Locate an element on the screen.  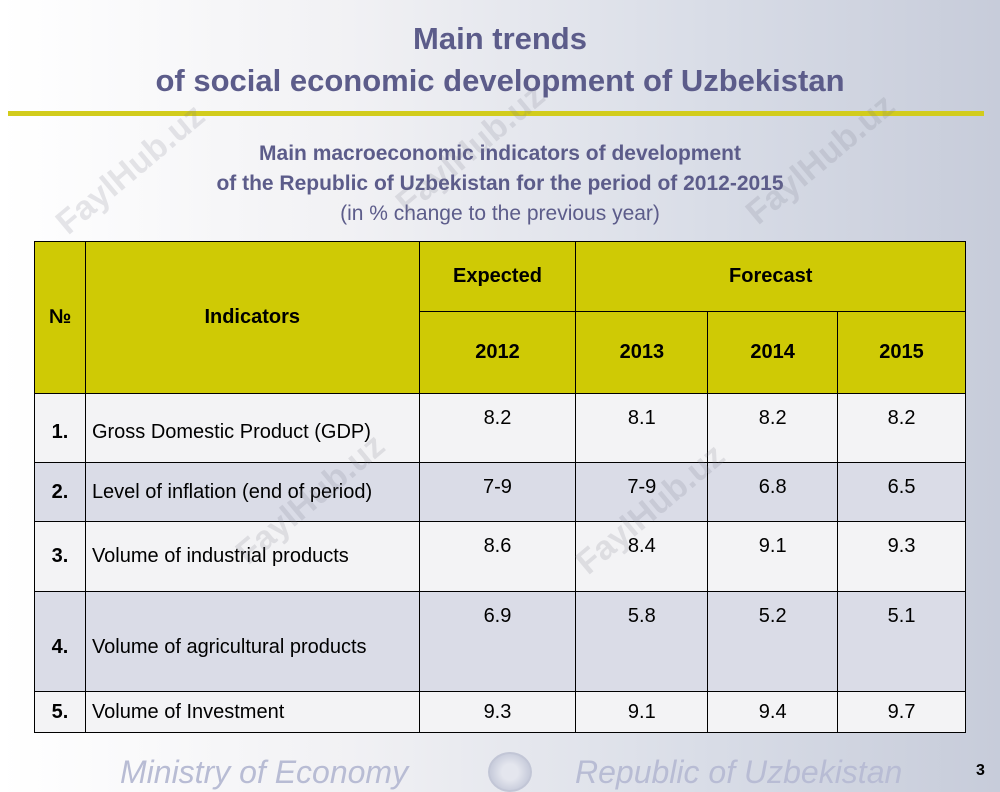
footer-ministry: Ministry of Economy is located at coordinates (264, 772).